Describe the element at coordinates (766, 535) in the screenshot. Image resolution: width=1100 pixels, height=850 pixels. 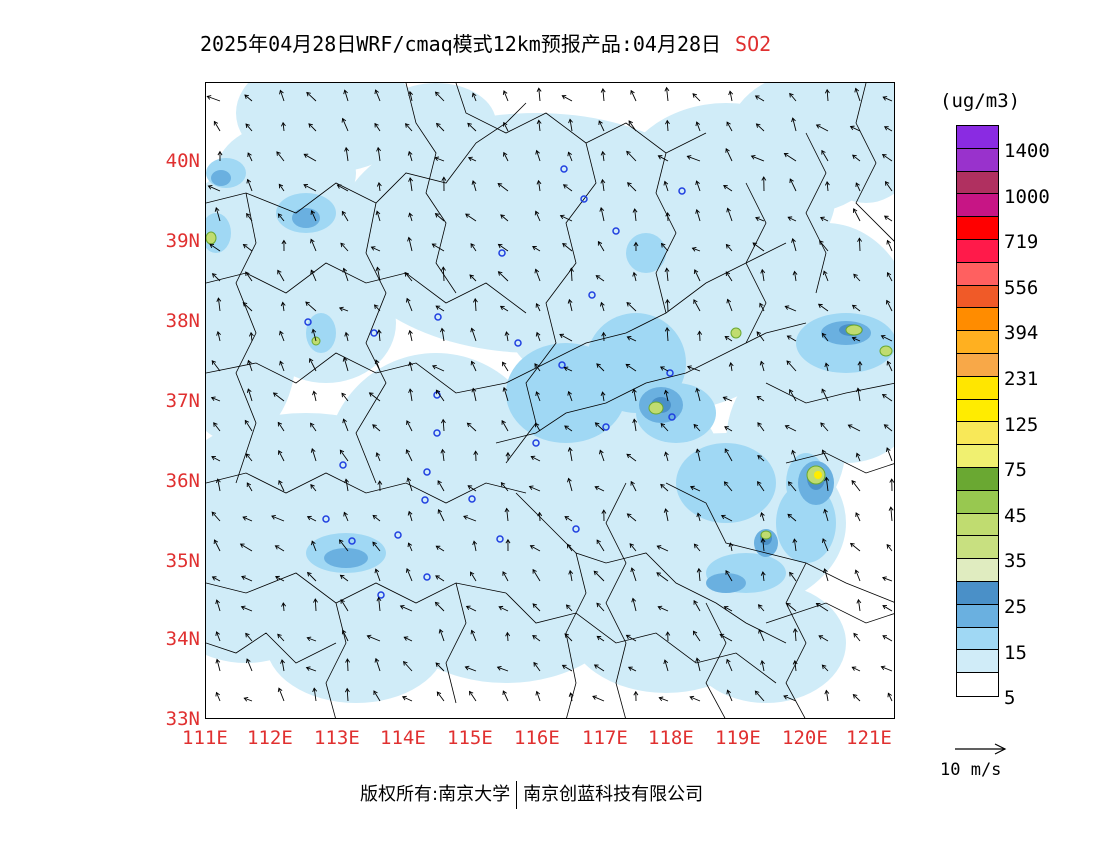
I see `hotspot` at that location.